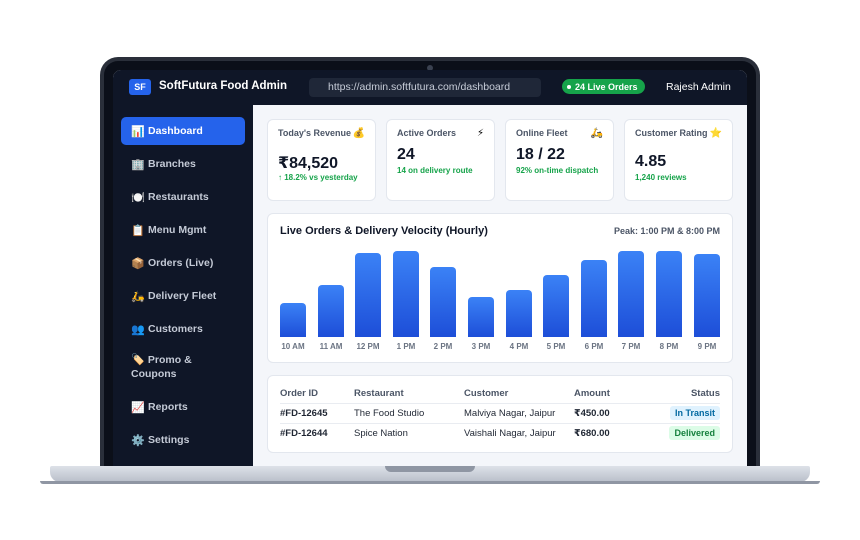 Image resolution: width=860 pixels, height=540 pixels. Describe the element at coordinates (510, 433) in the screenshot. I see `order-customer: Vaishali Nagar, Jaipur` at that location.